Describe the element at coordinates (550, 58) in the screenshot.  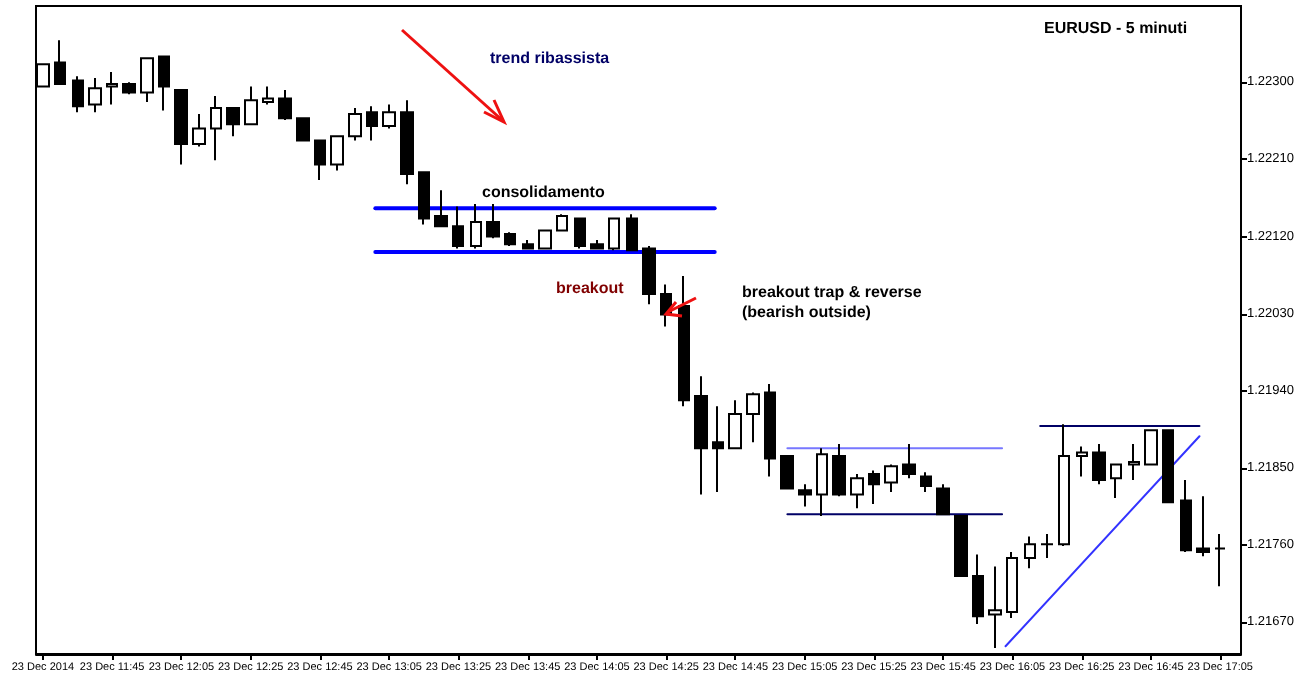
I see `annotation: trend ribassista` at that location.